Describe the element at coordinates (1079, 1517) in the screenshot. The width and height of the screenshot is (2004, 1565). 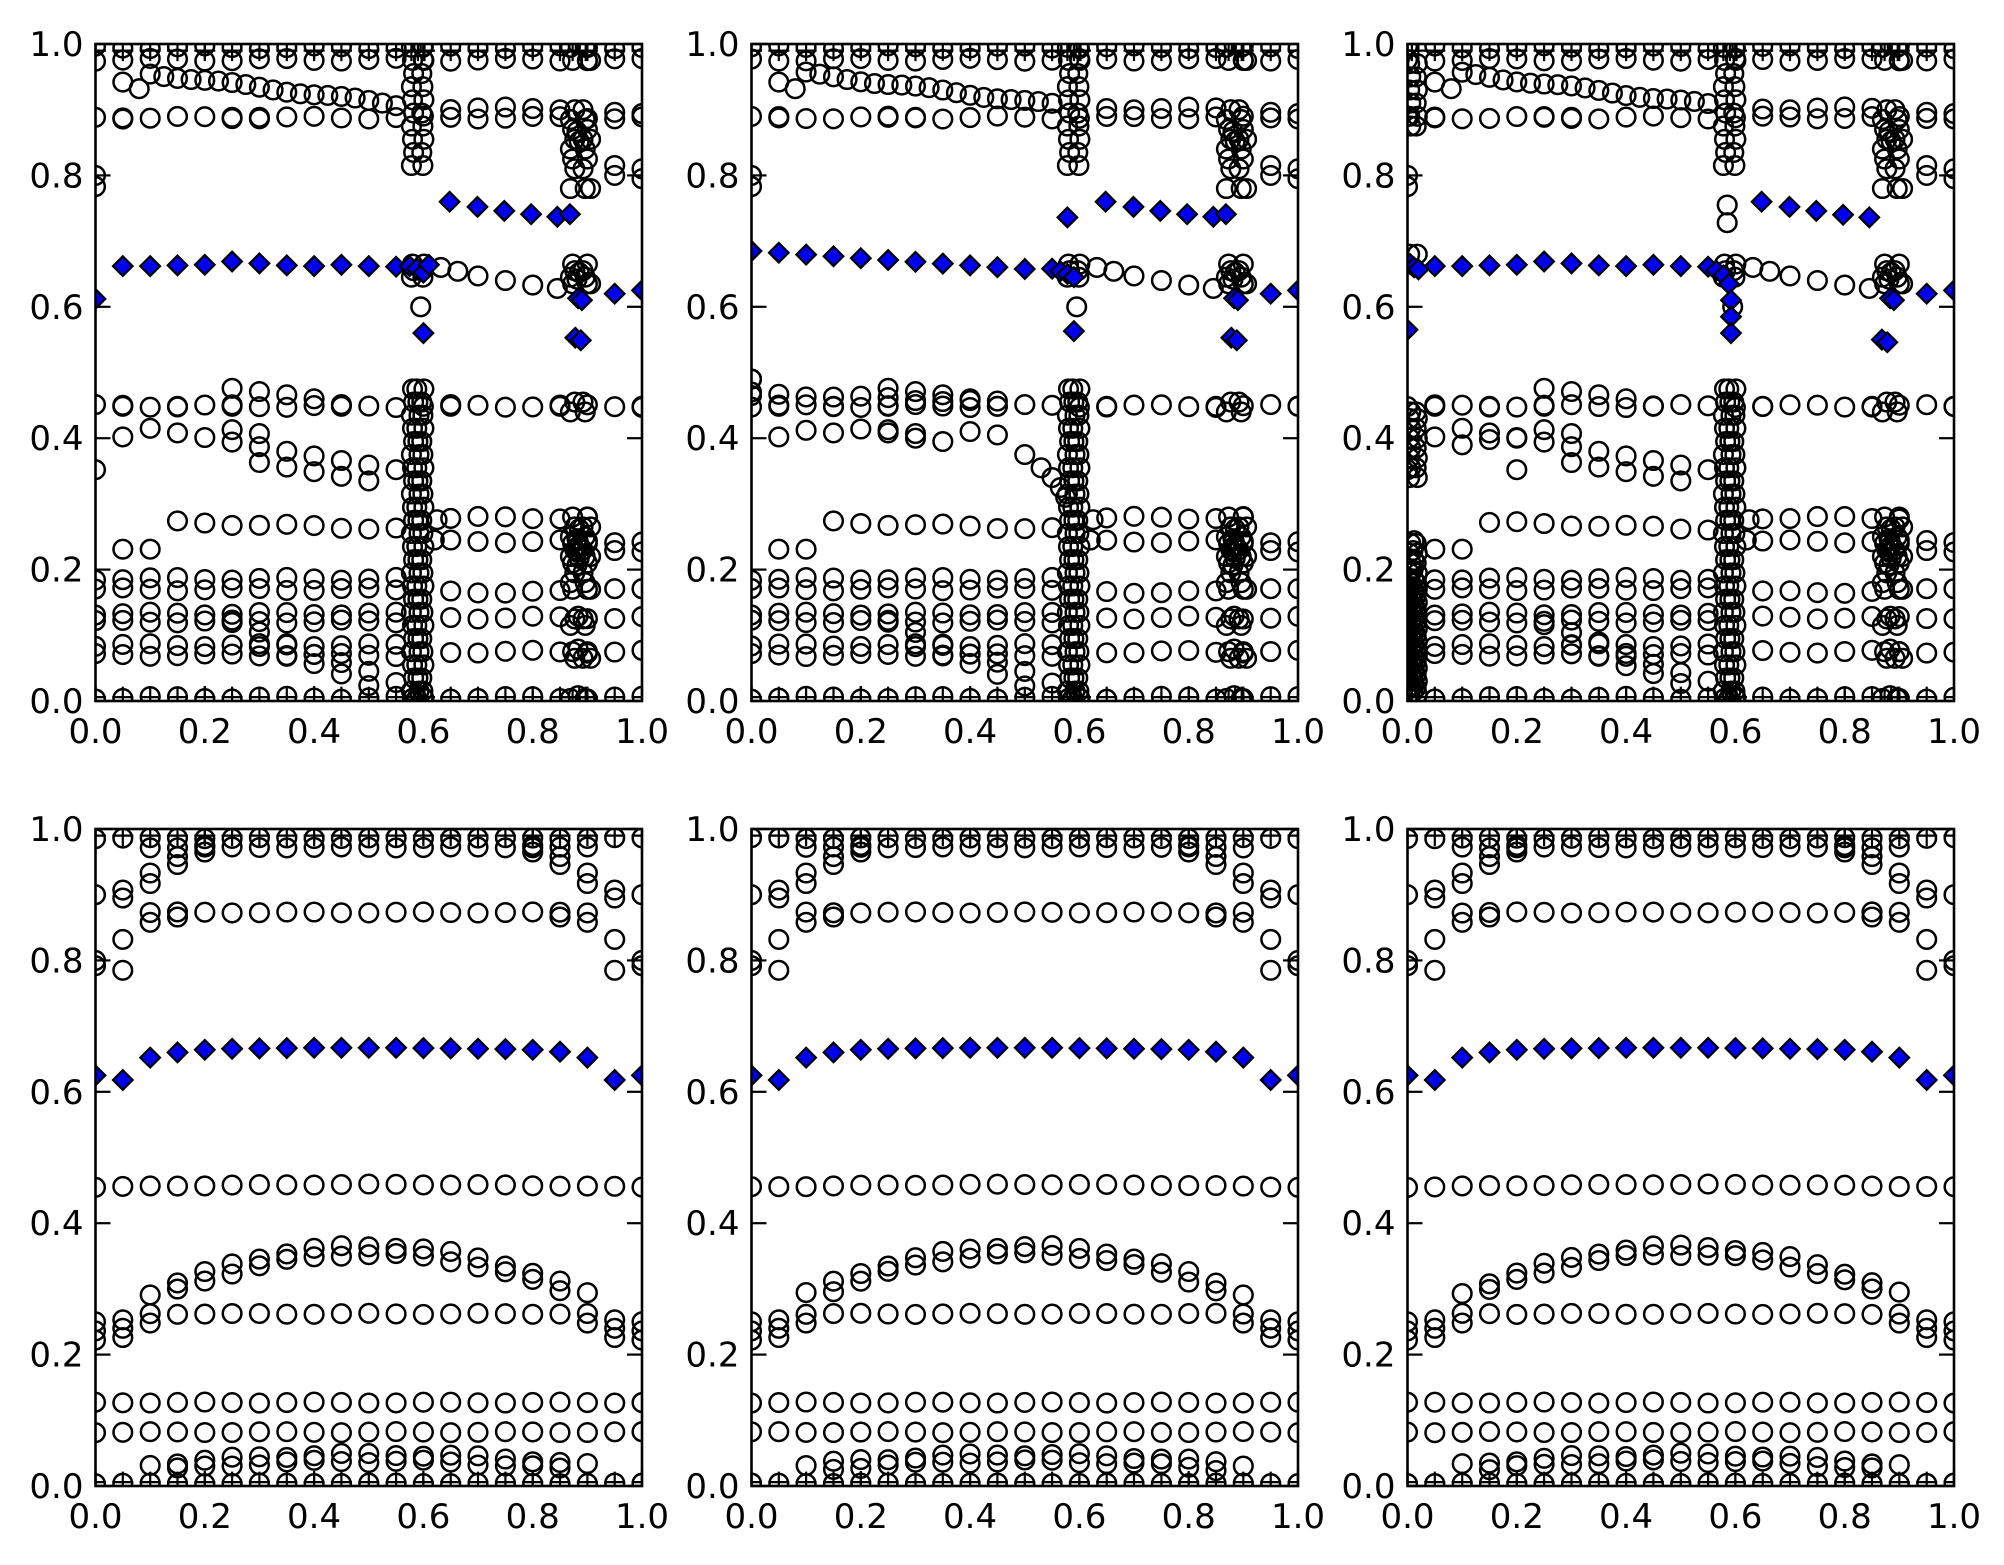
I see `x-tick-label: 0.6` at that location.